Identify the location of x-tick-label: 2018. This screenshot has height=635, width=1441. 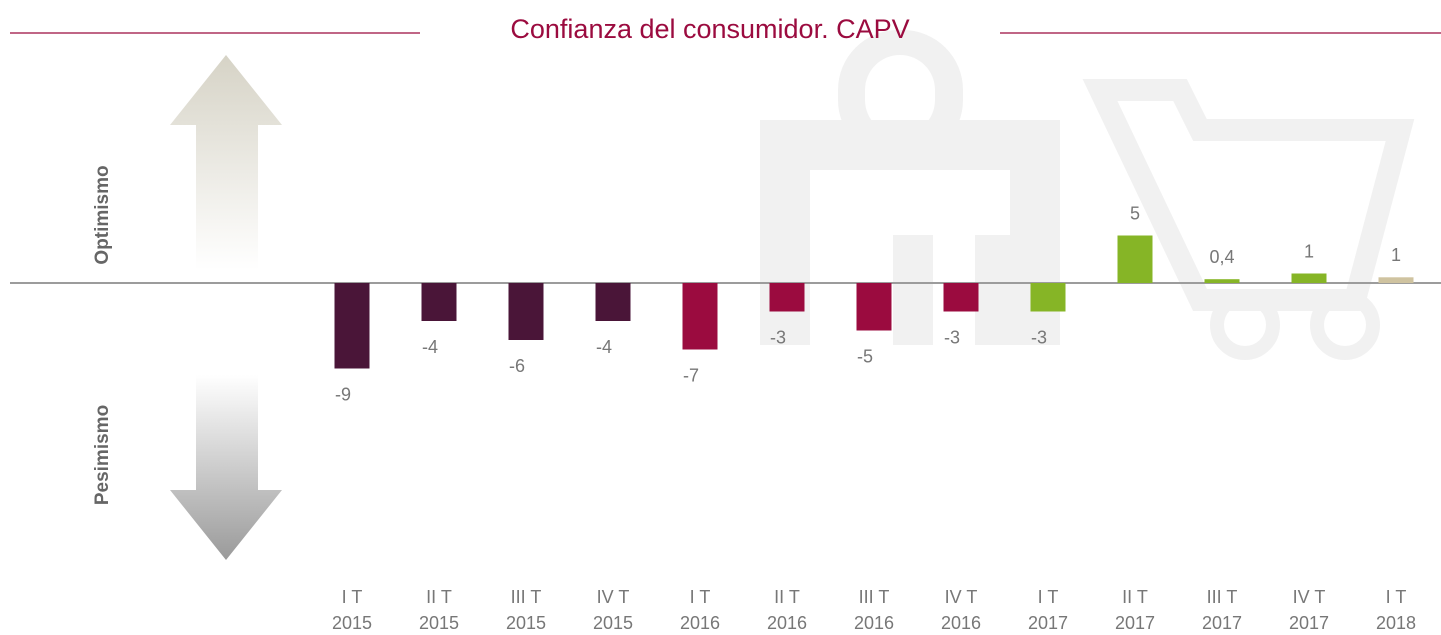
(1396, 623).